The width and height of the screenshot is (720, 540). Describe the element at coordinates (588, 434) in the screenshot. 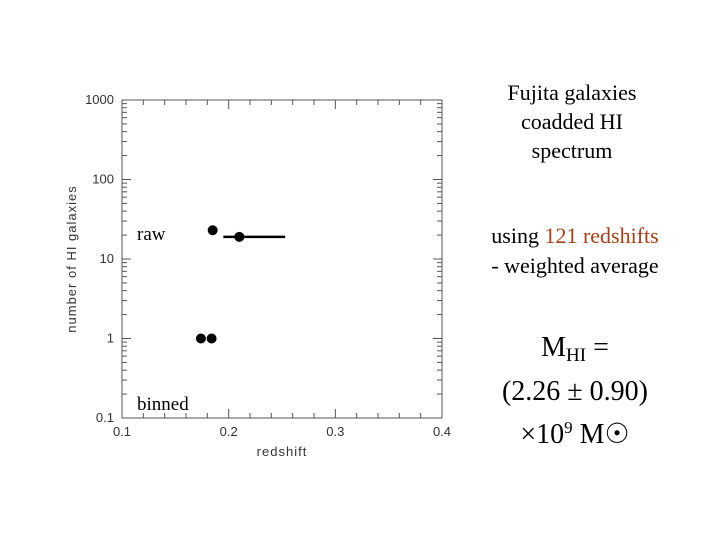

I see `mass-unit: M` at that location.